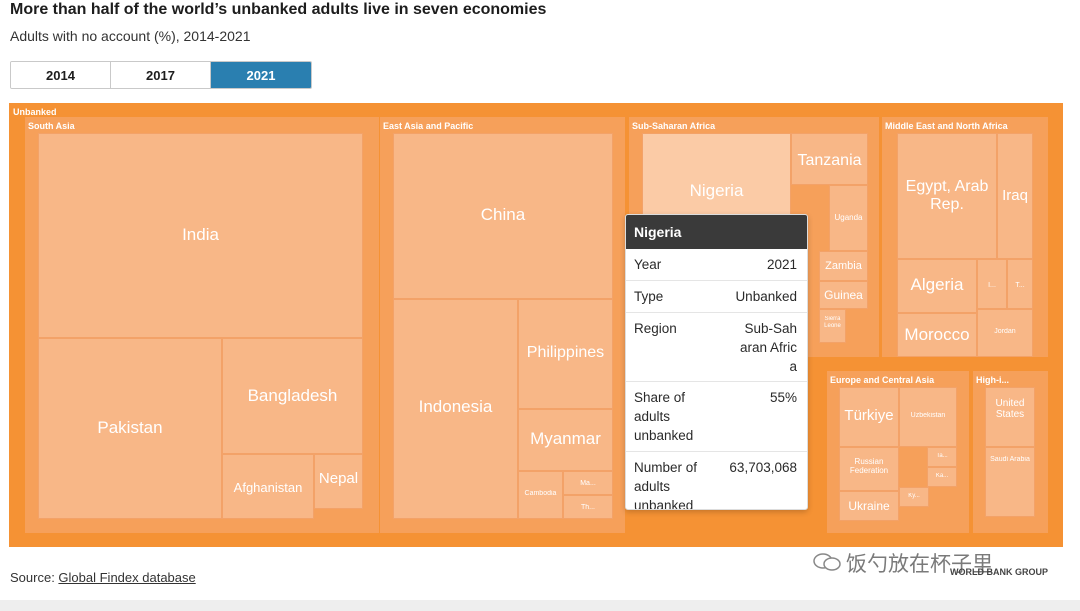 Image resolution: width=1080 pixels, height=611 pixels. Describe the element at coordinates (34, 577) in the screenshot. I see `source-prefix: Source:` at that location.